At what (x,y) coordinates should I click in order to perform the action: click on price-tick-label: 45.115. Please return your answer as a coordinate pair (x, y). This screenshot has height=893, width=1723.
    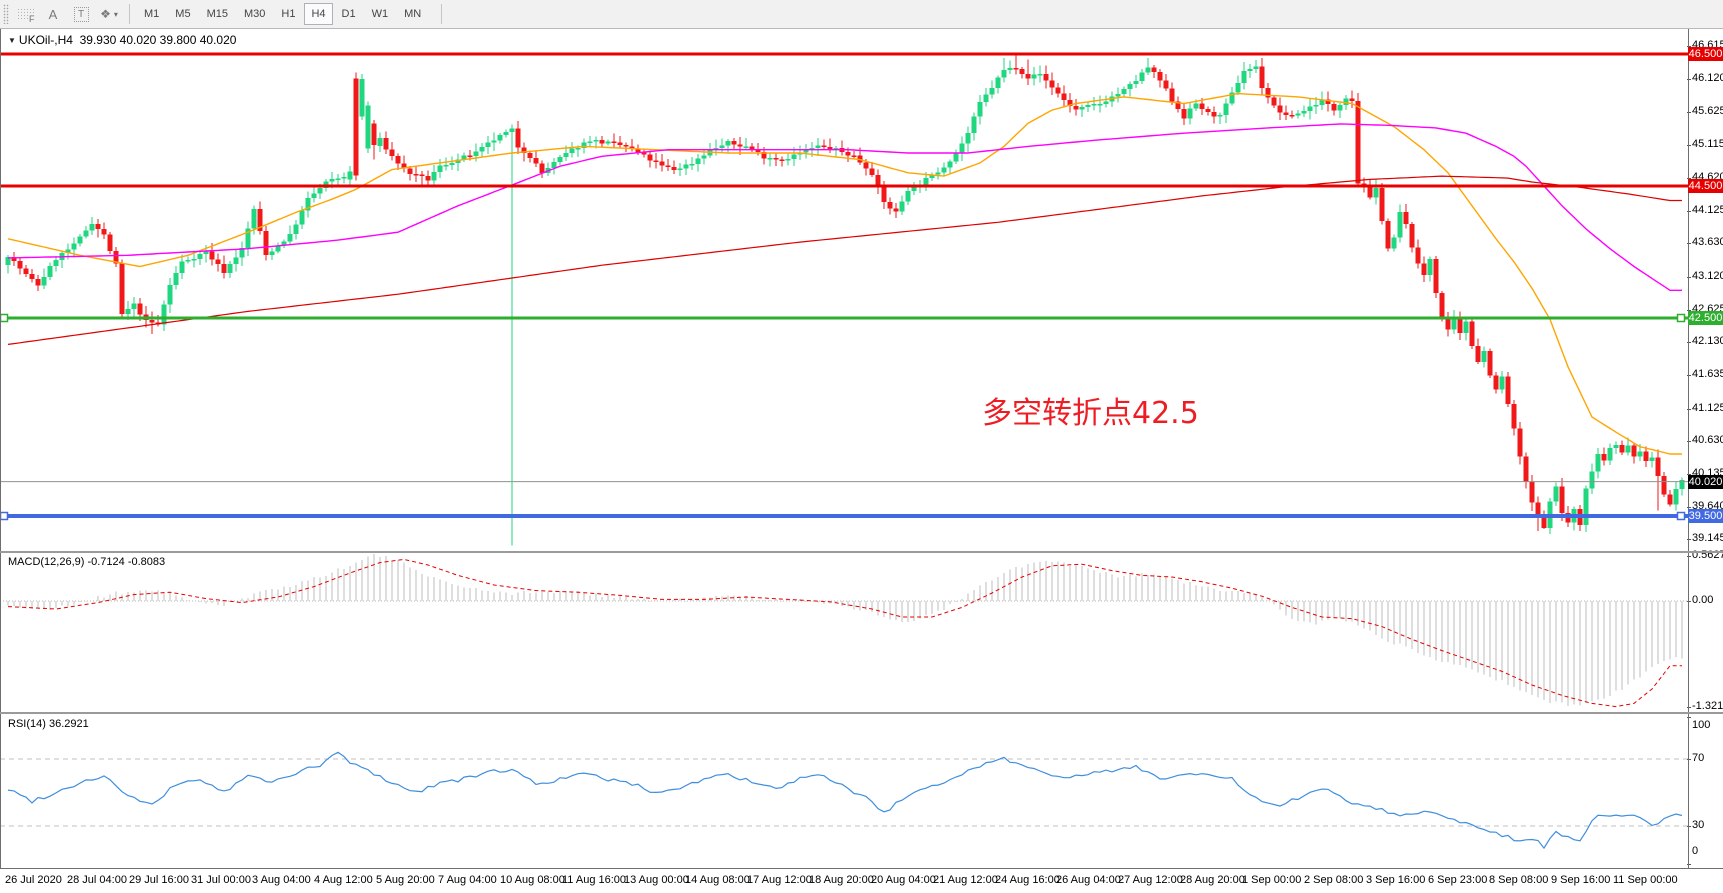
    Looking at the image, I should click on (1707, 144).